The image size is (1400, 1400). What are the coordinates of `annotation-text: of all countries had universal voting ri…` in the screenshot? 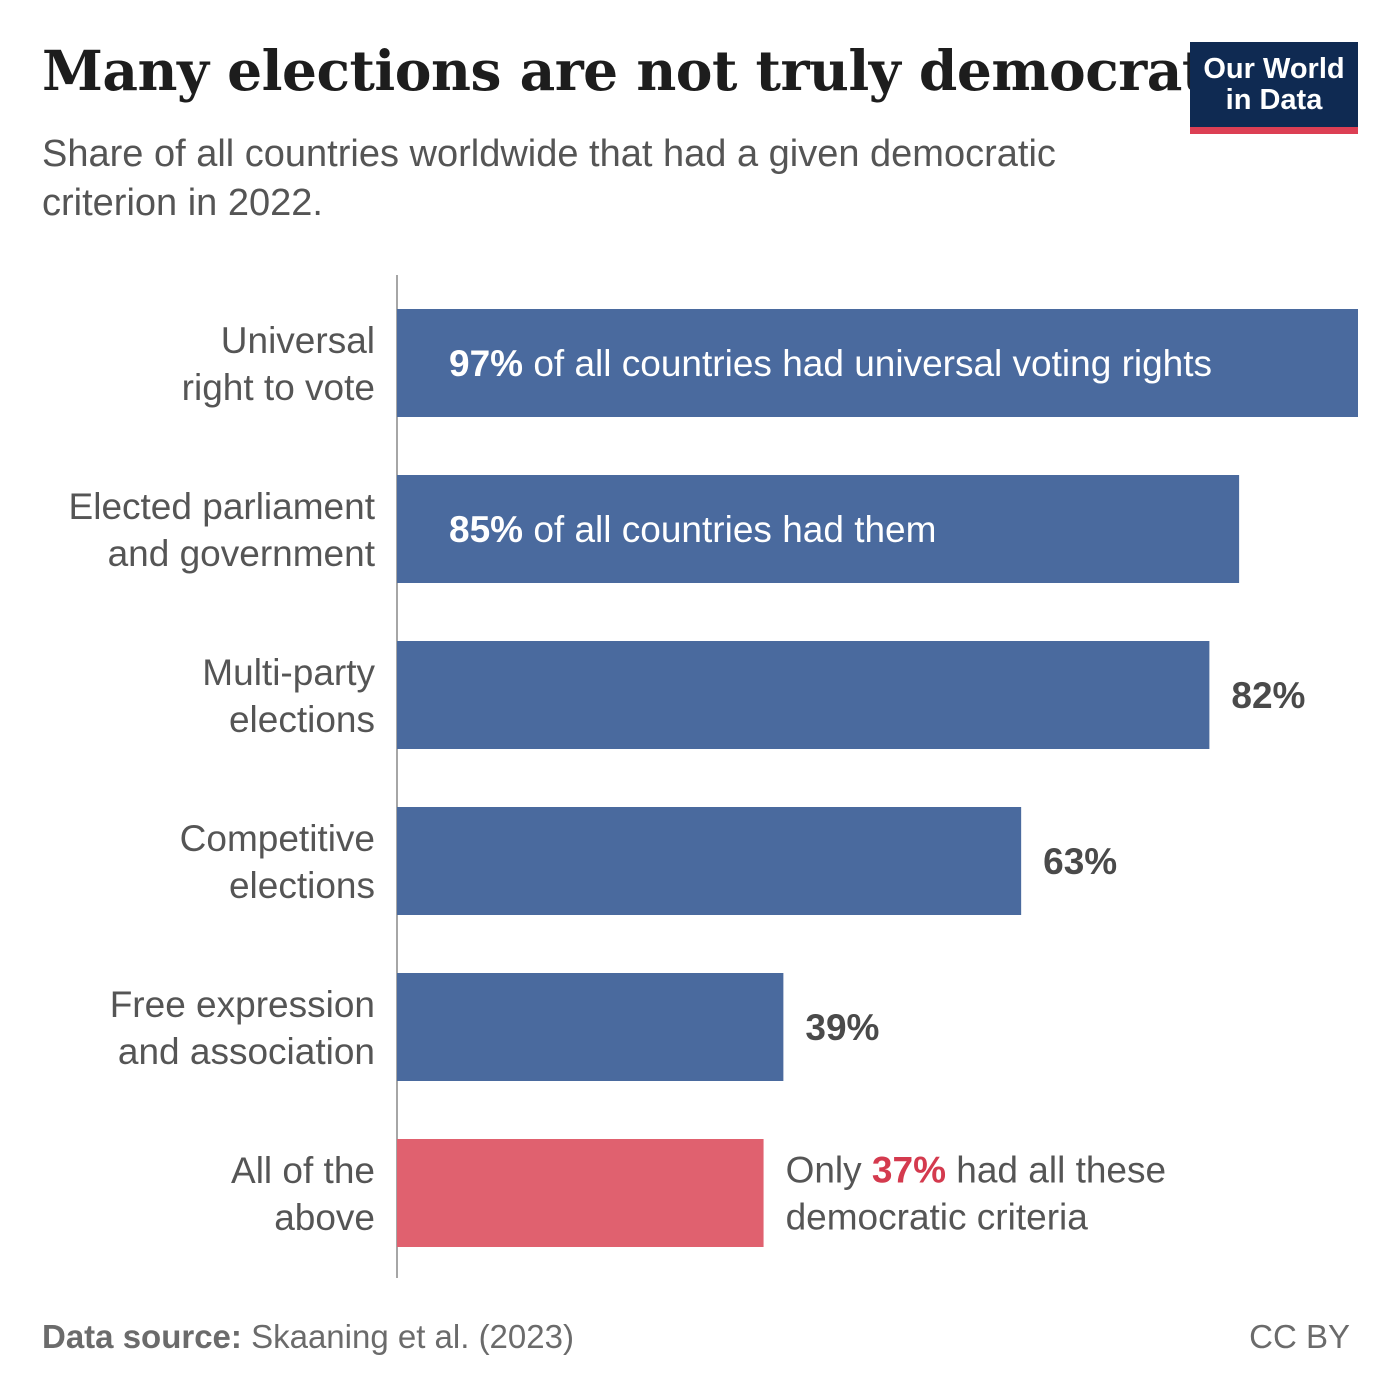 It's located at (867, 363).